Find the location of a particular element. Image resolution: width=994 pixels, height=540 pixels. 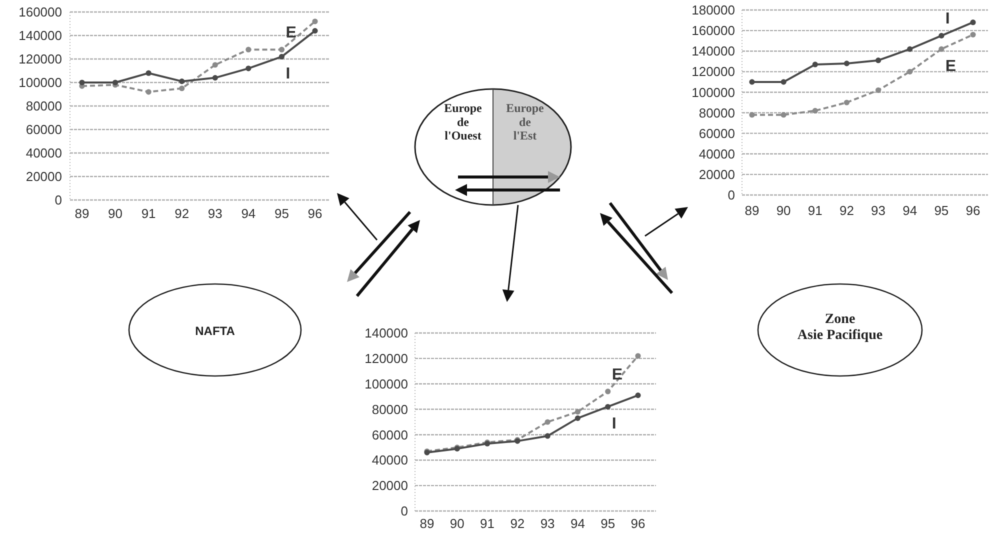

y-tick-label: 180000 is located at coordinates (713, 10).